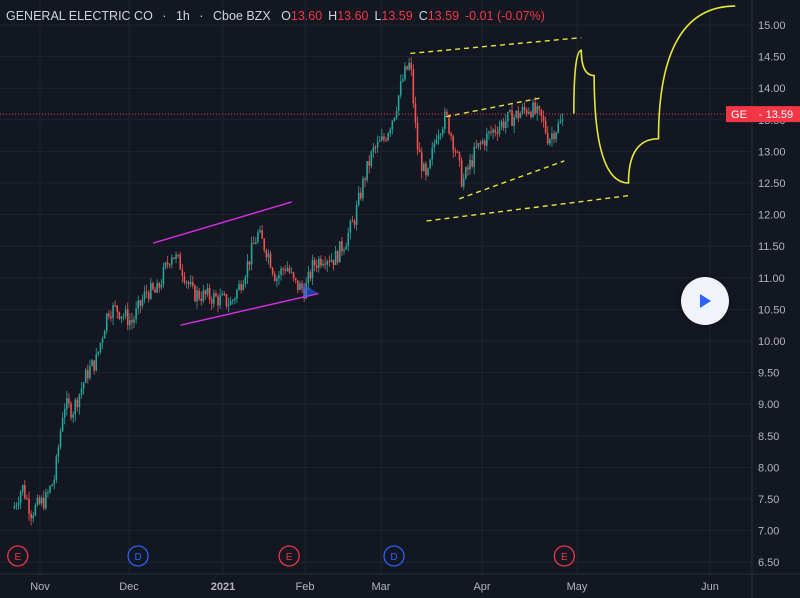 This screenshot has height=598, width=800. Describe the element at coordinates (129, 587) in the screenshot. I see `x-tick-label: Dec` at that location.